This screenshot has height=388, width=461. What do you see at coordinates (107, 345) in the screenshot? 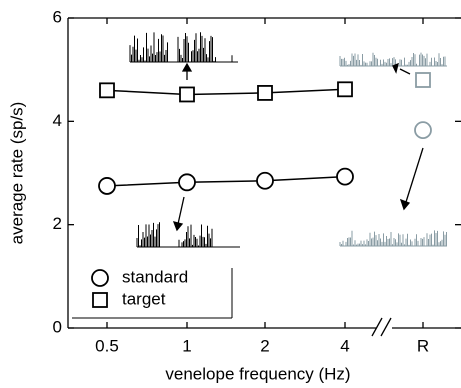
I see `x-tick-label: 0.5` at bounding box center [107, 345].